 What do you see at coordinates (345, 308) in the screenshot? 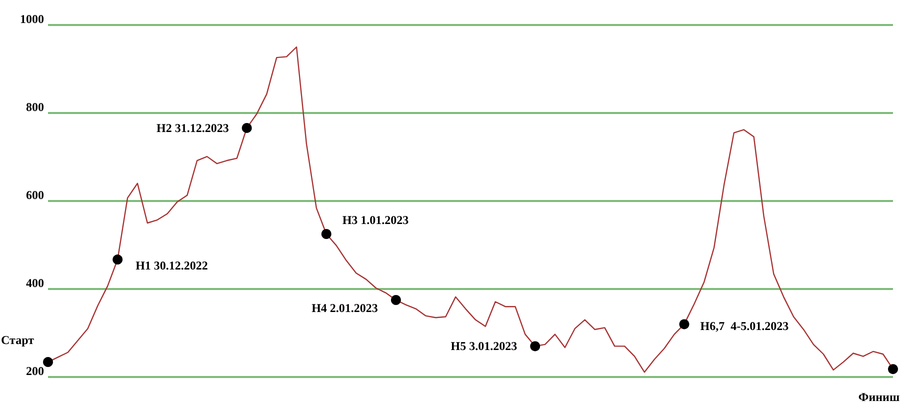
I see `data-label: Н4 2.01.2023` at bounding box center [345, 308].